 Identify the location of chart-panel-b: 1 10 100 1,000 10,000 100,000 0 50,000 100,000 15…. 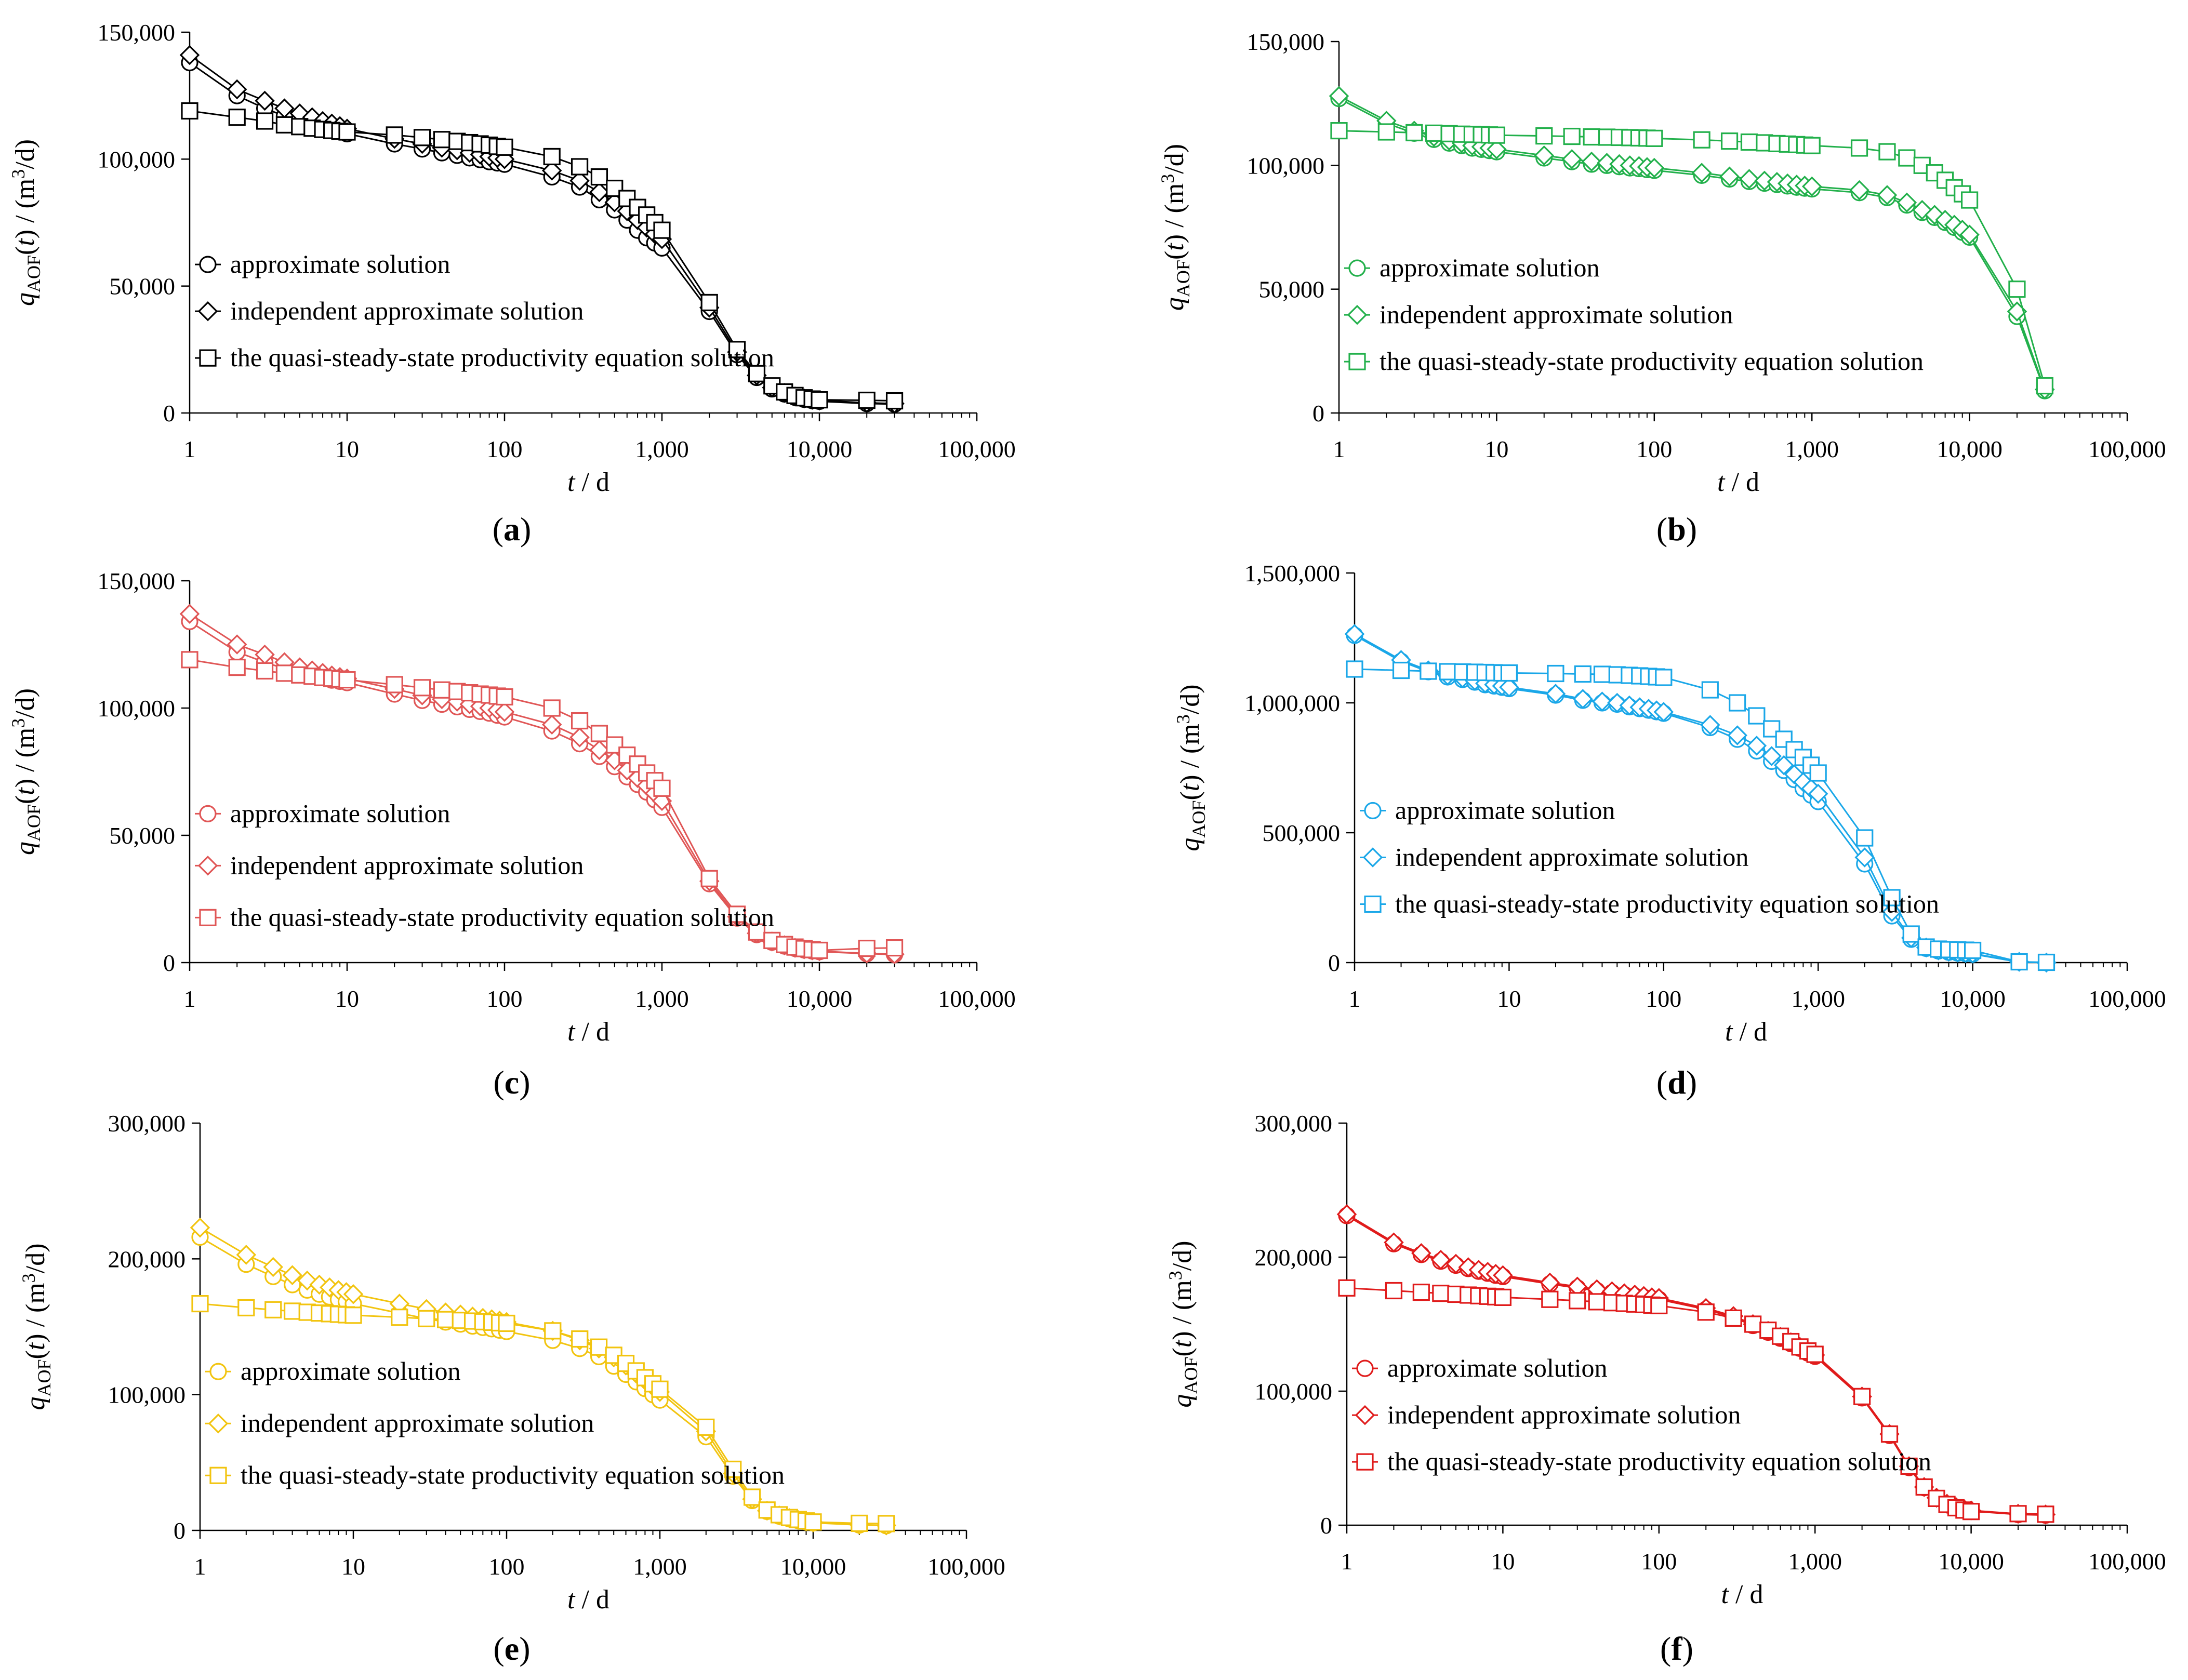
(1661, 288).